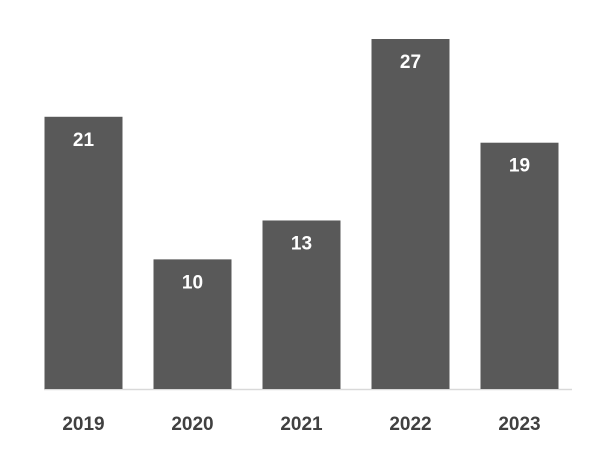 The width and height of the screenshot is (615, 451). I want to click on data-label: 21, so click(84, 140).